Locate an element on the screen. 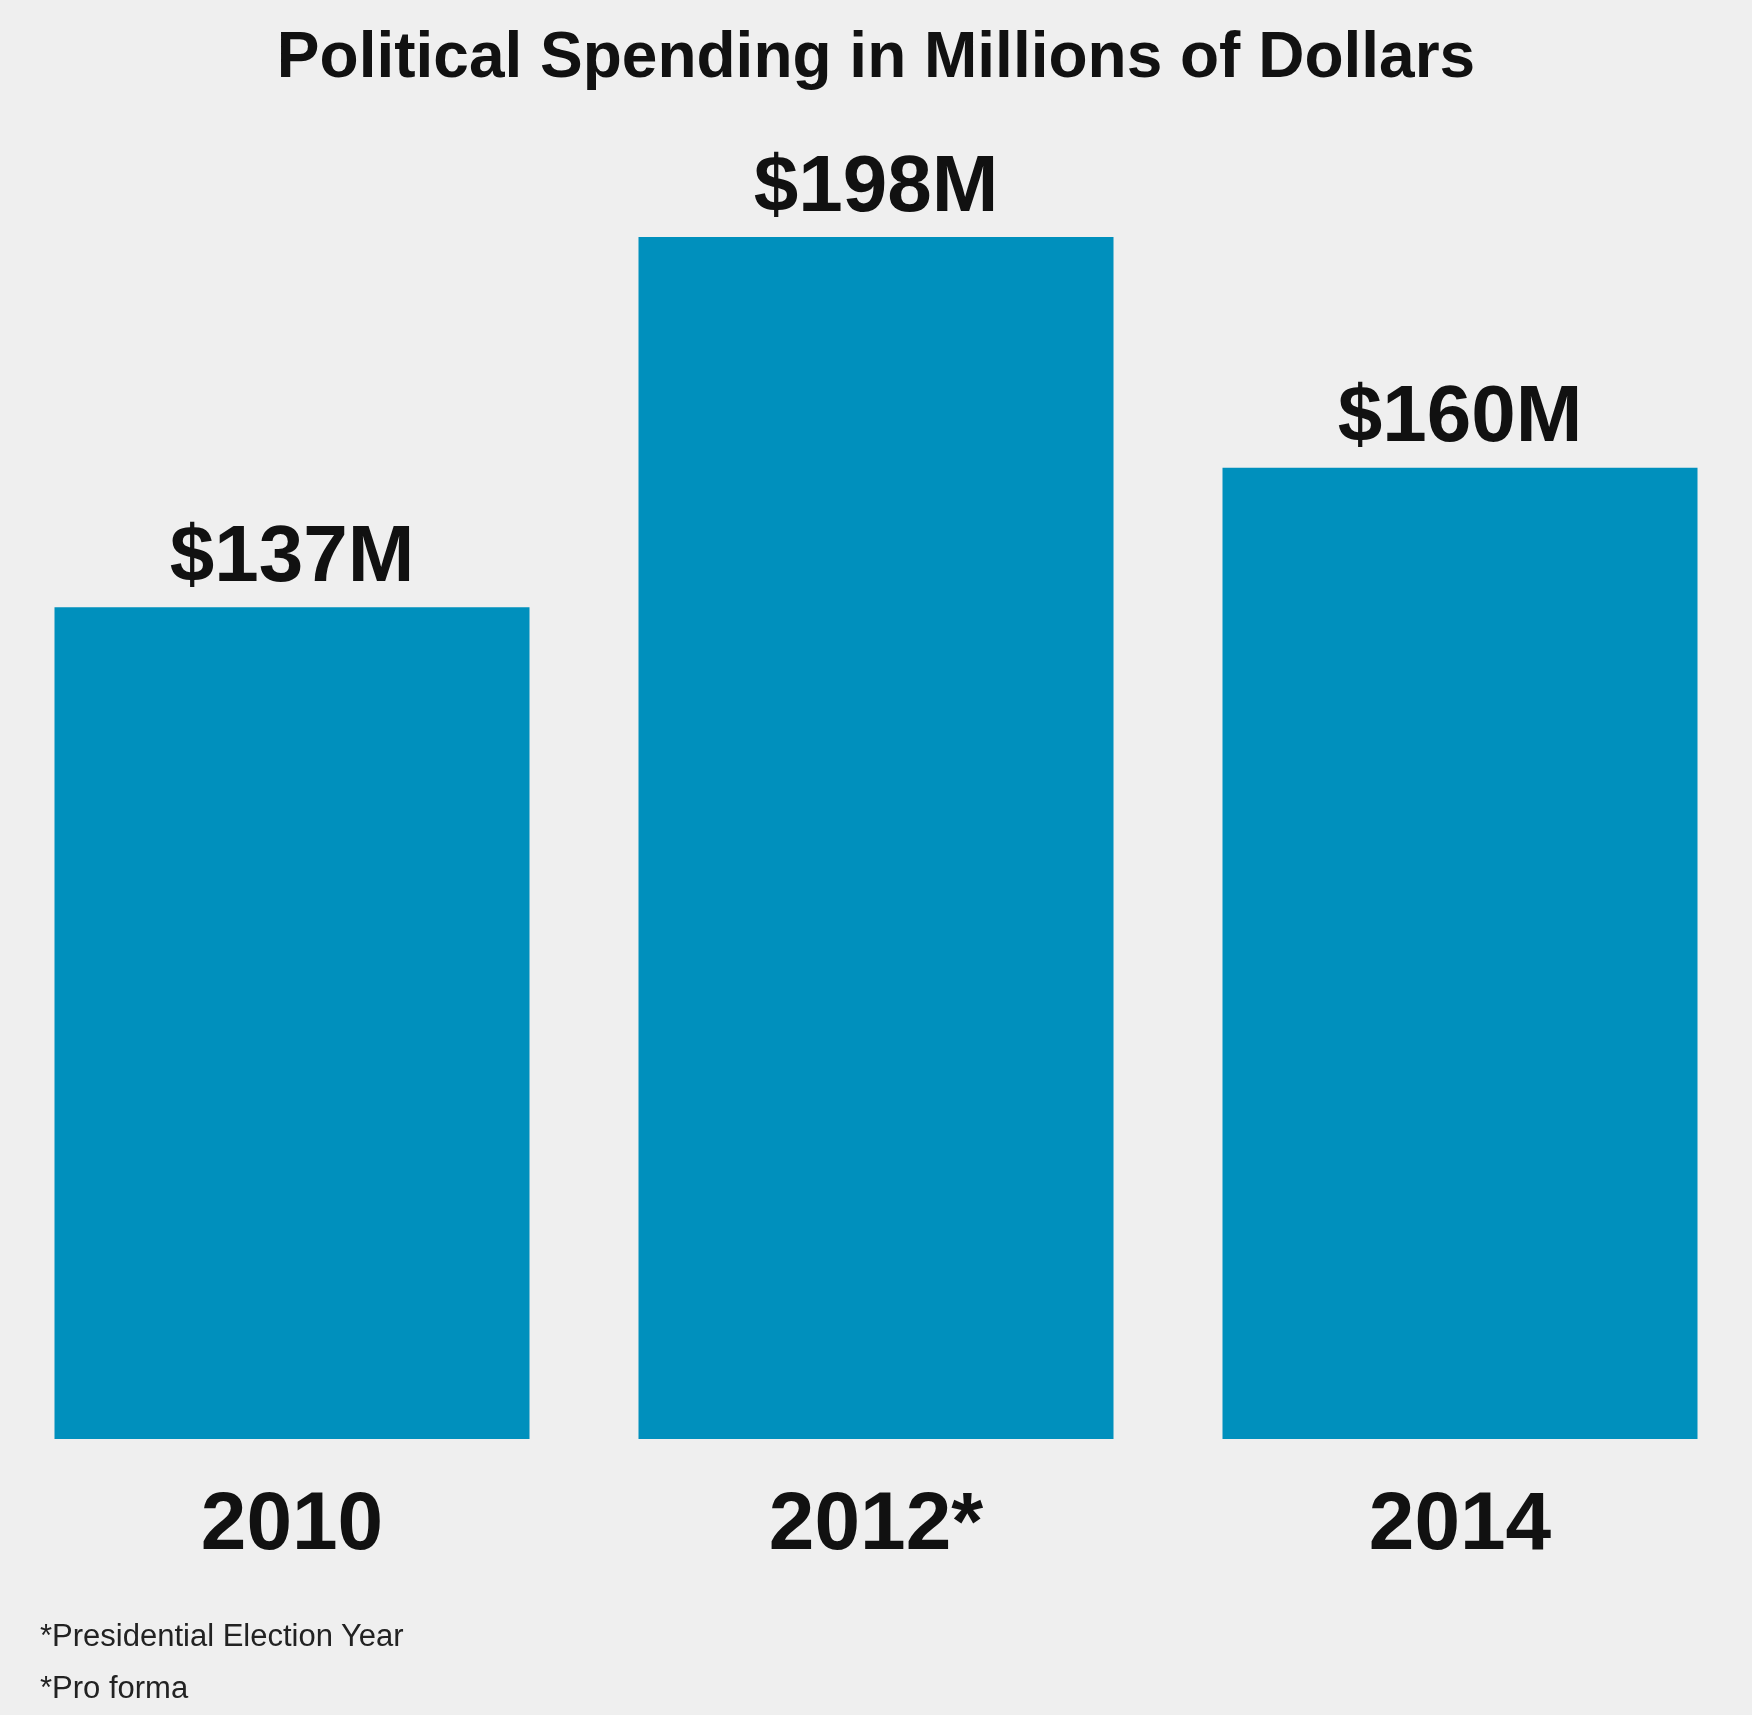  x-tick-label: 2010 is located at coordinates (292, 1520).